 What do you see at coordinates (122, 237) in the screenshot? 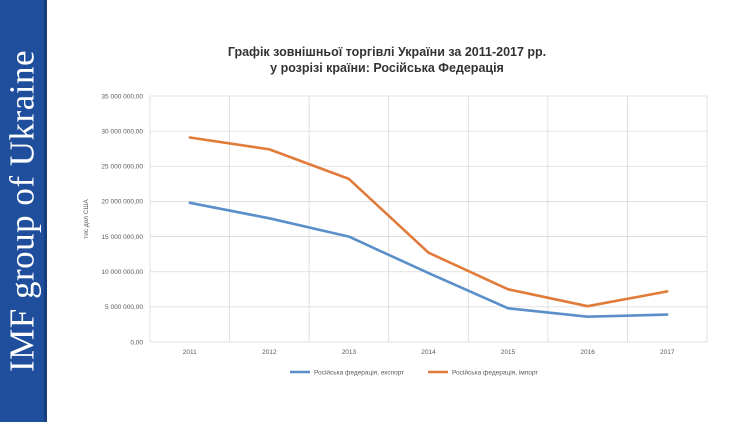
I see `y-tick-label: 15 000 000,00` at bounding box center [122, 237].